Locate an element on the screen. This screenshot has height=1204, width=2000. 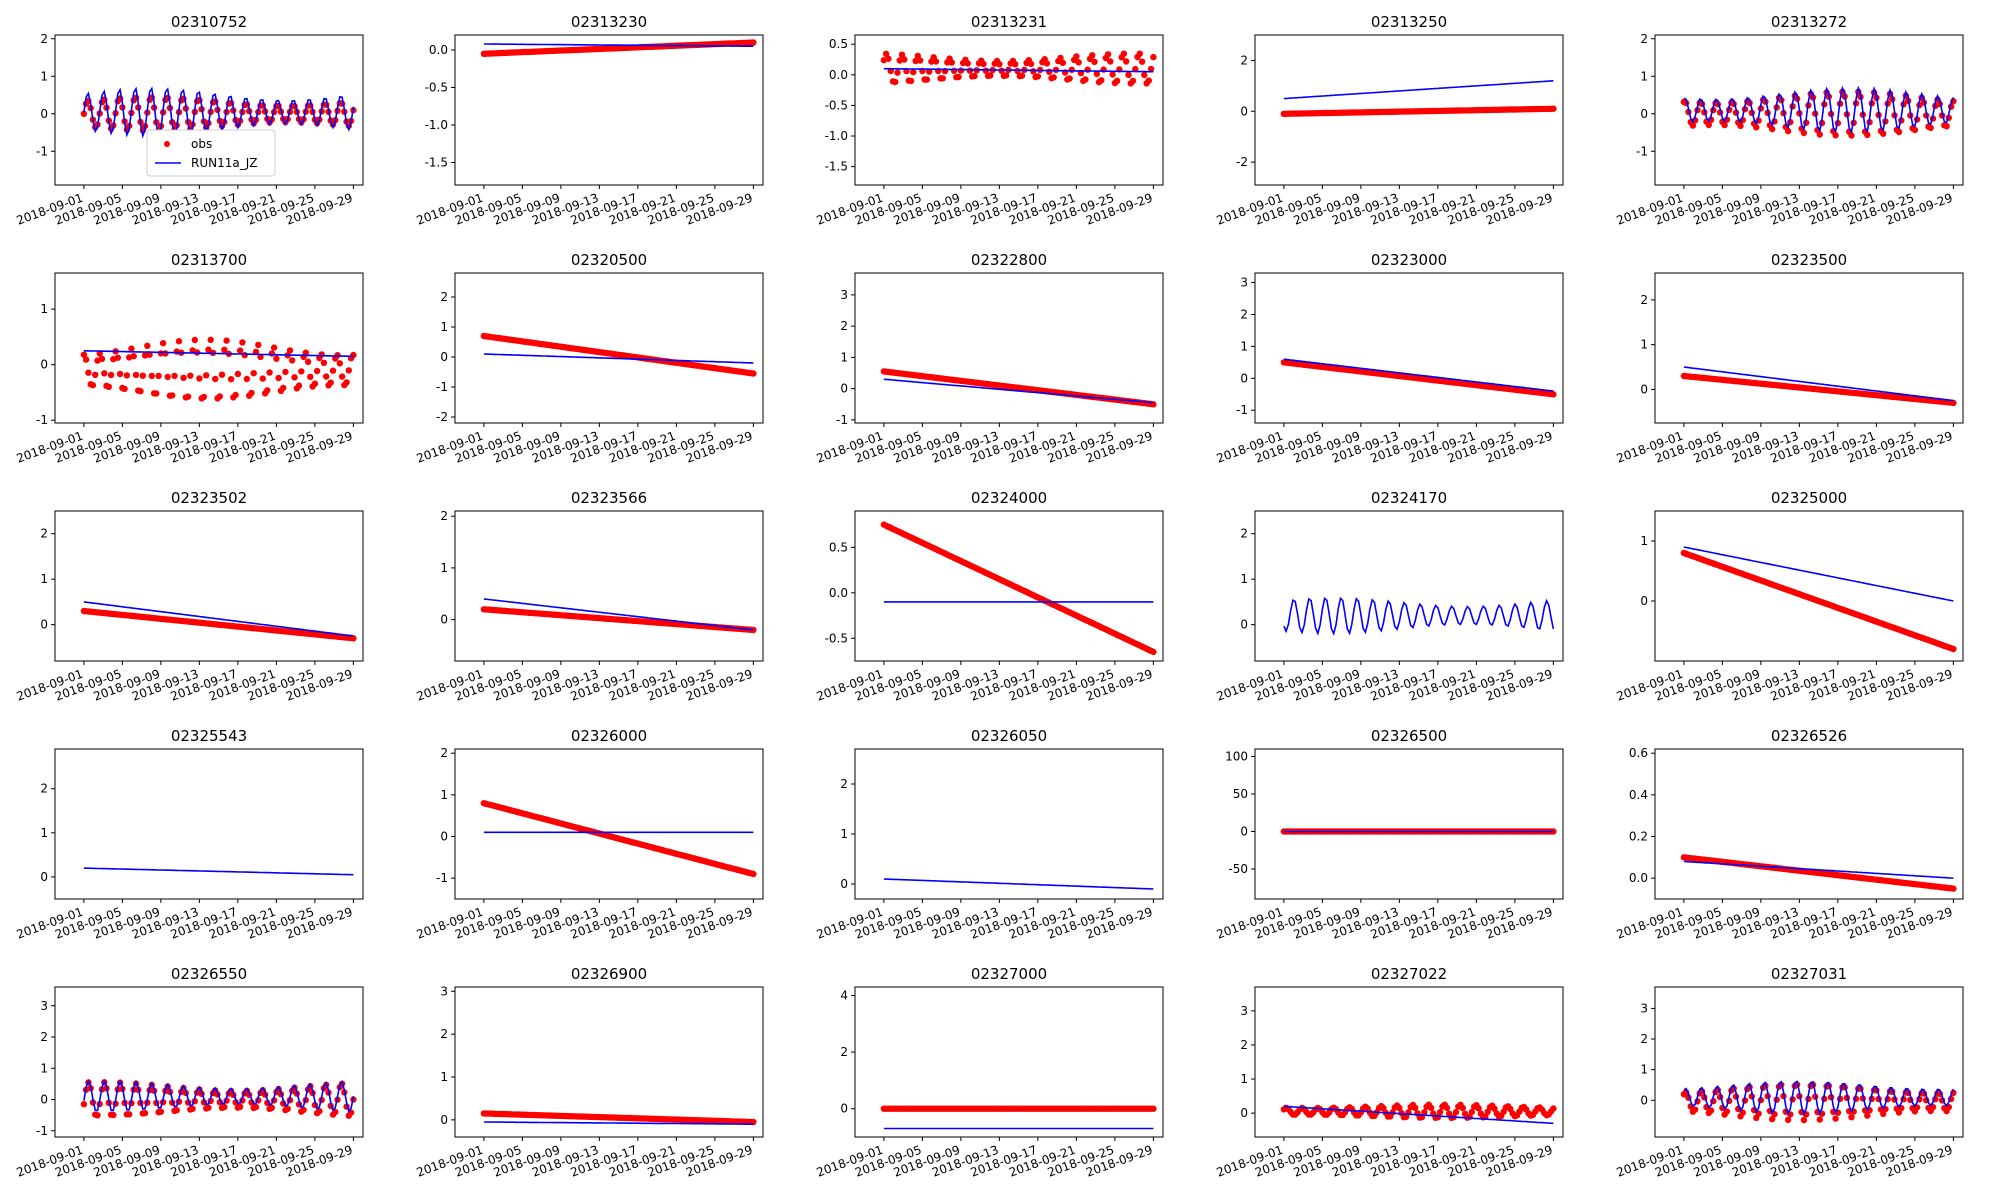
y-tick-label: -1 is located at coordinates (442, 387).